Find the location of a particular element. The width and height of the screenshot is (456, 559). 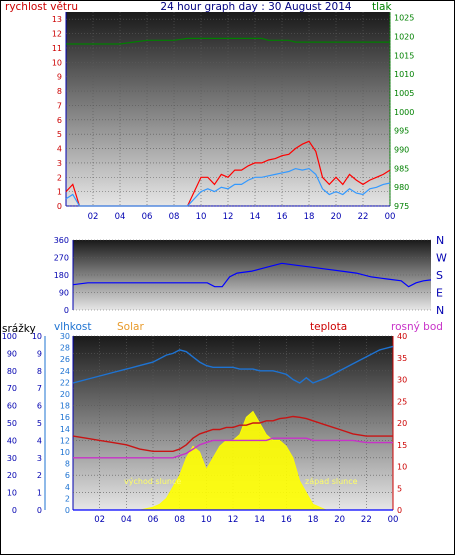

humidity-y-tick-label: 90 is located at coordinates (12, 353).